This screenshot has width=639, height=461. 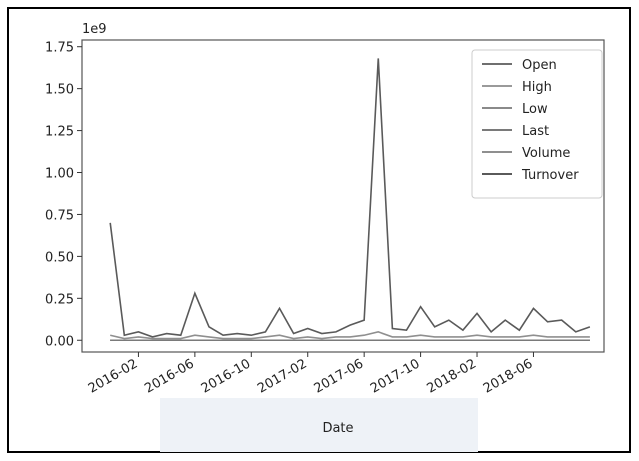 What do you see at coordinates (337, 428) in the screenshot?
I see `x-axis-label: Date` at bounding box center [337, 428].